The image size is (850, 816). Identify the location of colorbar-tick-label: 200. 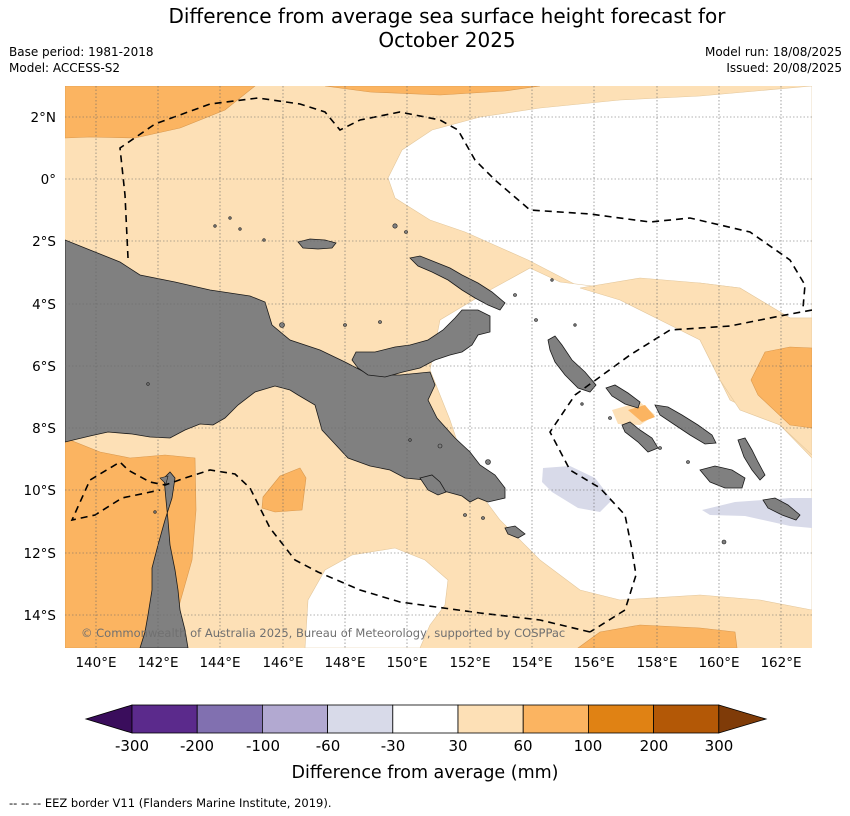
(654, 746).